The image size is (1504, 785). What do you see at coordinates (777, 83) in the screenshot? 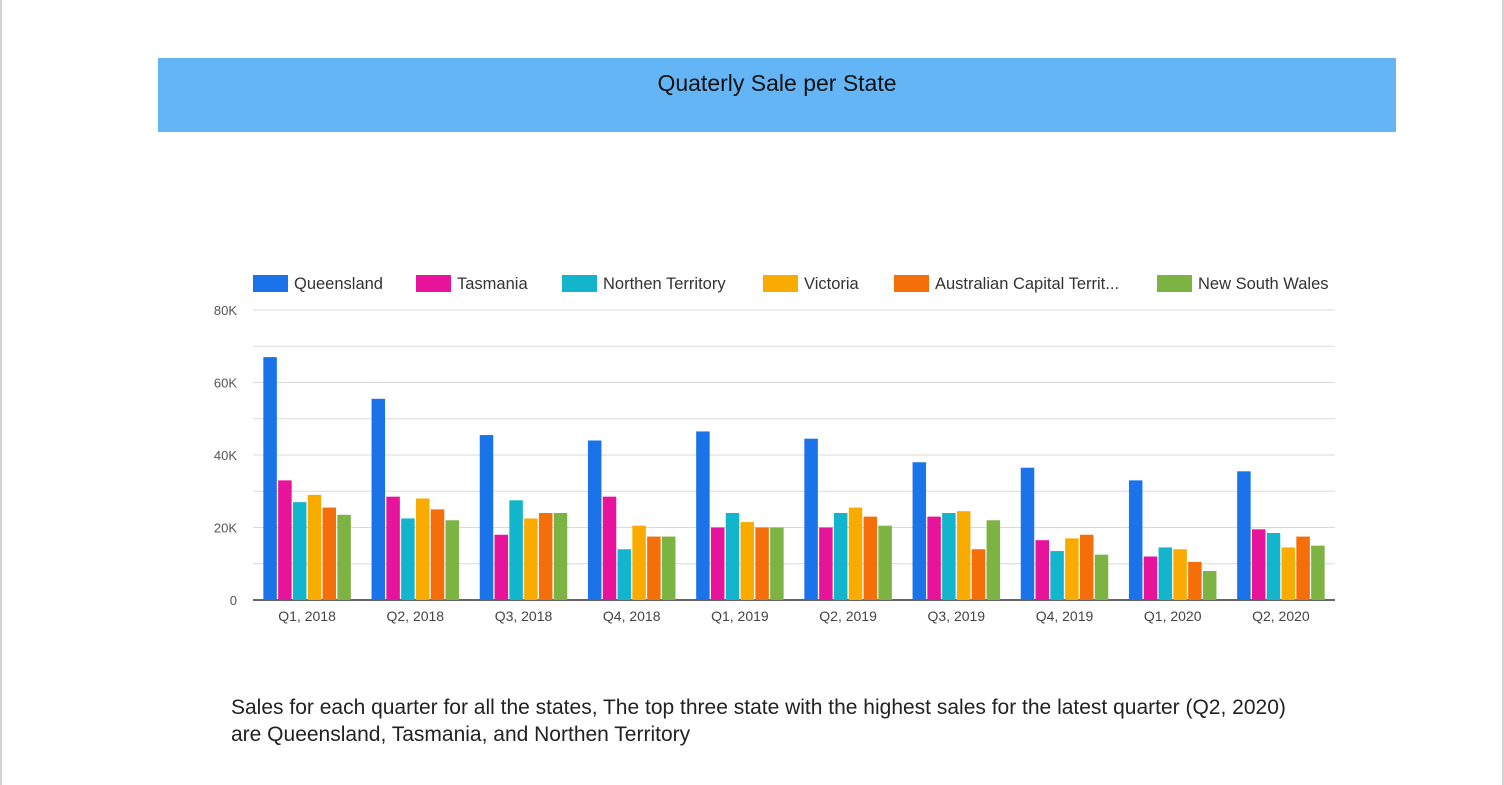
I see `chart-title: Quaterly Sale per State` at bounding box center [777, 83].